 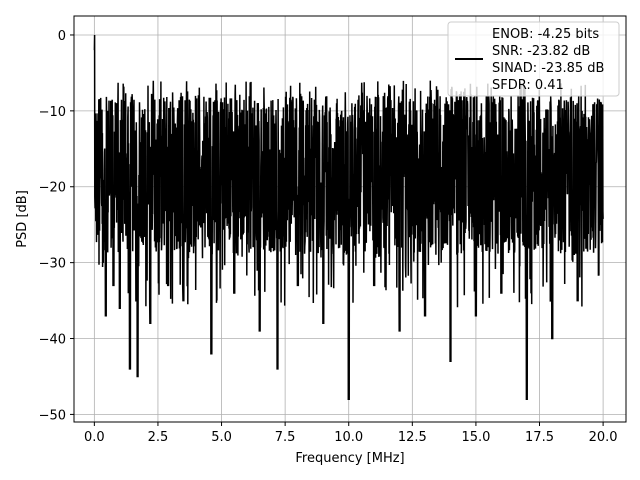 I want to click on legend-enob: ENOB: -4.25 bits, so click(x=545, y=34).